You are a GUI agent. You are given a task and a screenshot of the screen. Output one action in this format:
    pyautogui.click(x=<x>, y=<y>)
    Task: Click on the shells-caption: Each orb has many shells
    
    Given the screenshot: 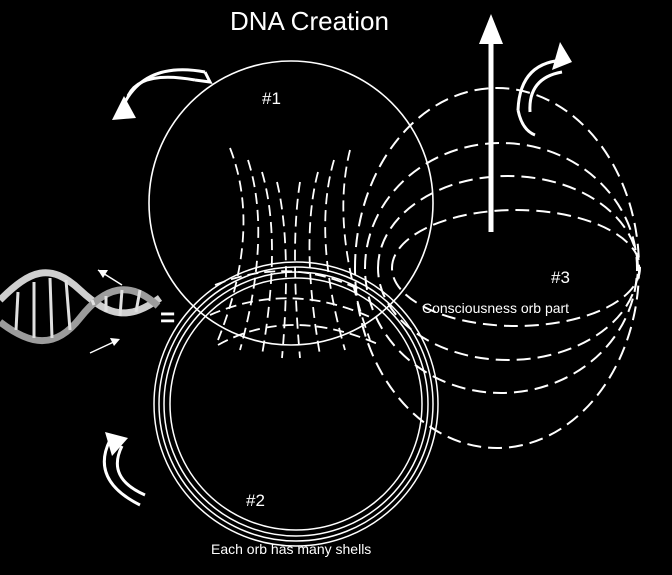 What is the action you would take?
    pyautogui.click(x=291, y=549)
    